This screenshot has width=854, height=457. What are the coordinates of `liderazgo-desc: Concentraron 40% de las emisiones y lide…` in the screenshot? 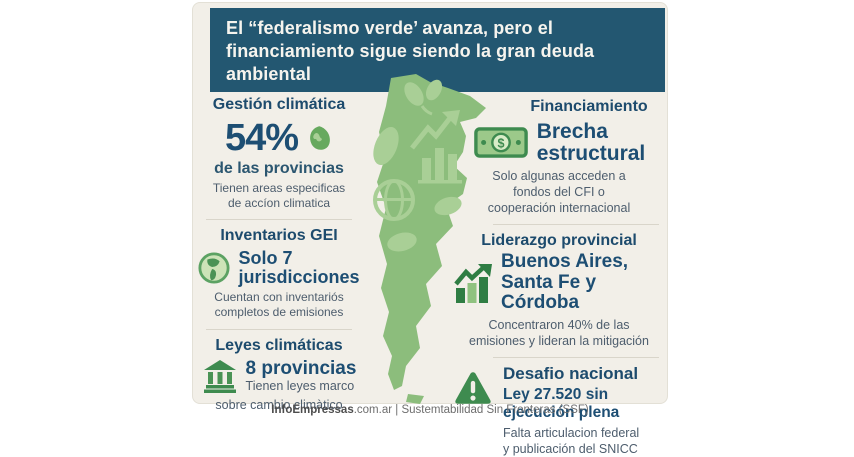 It's located at (559, 332).